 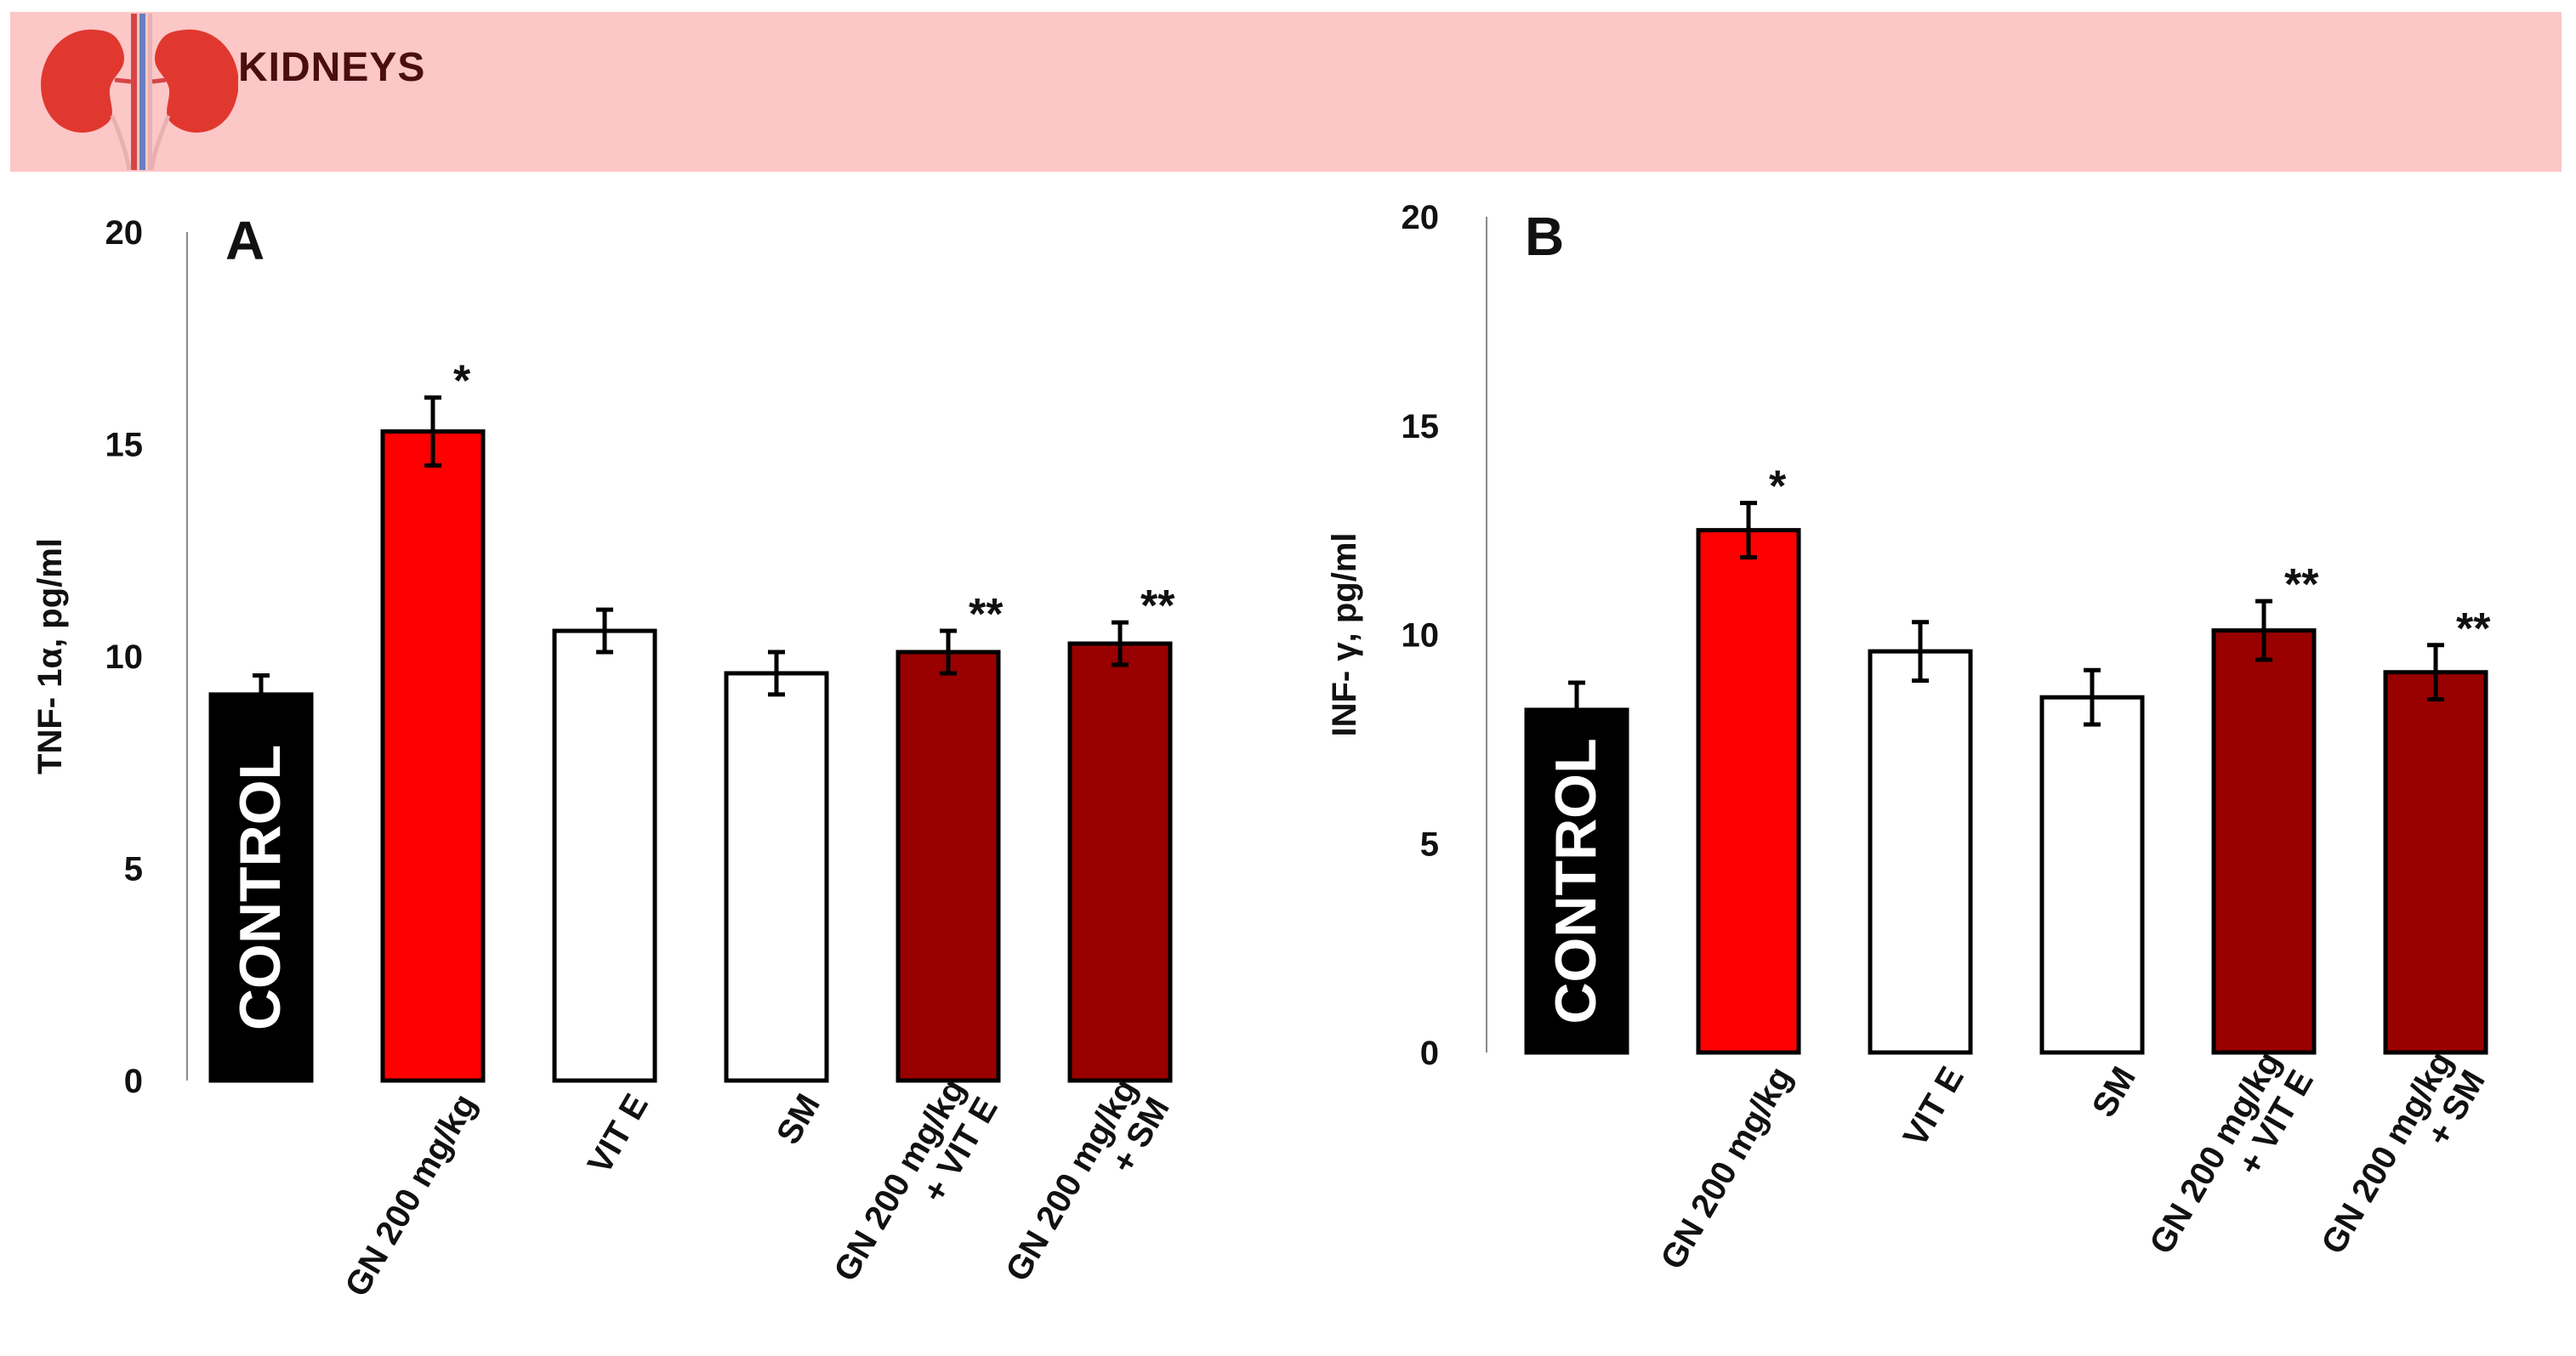 What do you see at coordinates (244, 240) in the screenshot?
I see `panel-letter: A` at bounding box center [244, 240].